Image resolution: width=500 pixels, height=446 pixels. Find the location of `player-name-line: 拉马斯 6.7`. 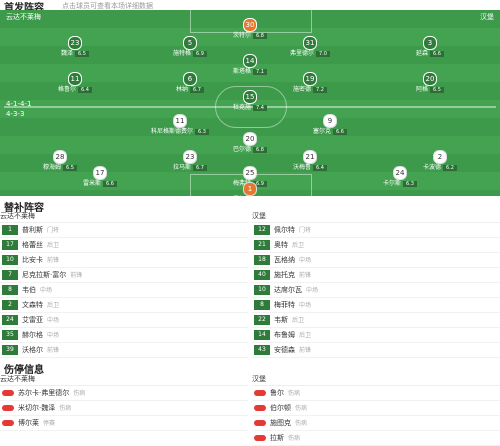

player-name-line: 拉马斯 6.7 is located at coordinates (190, 167).